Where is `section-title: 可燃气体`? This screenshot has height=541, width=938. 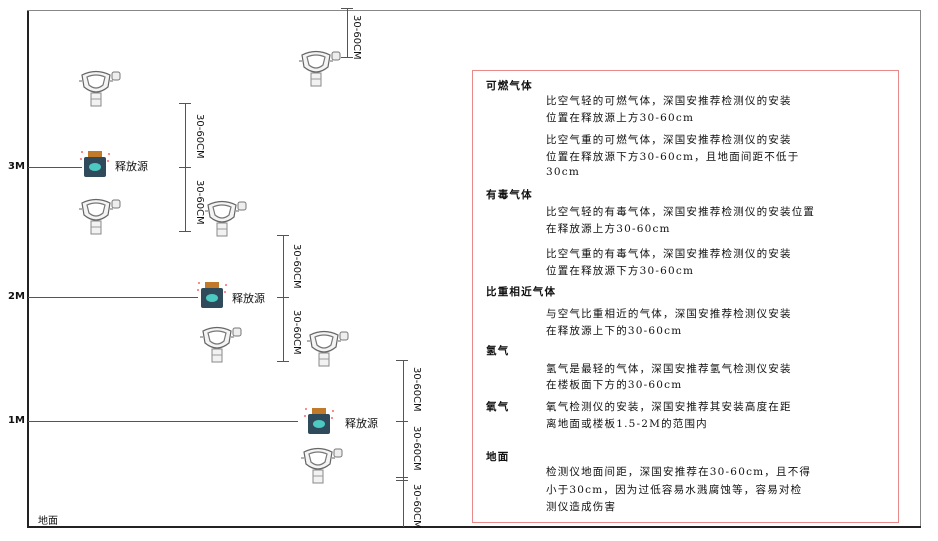 section-title: 可燃气体 is located at coordinates (509, 86).